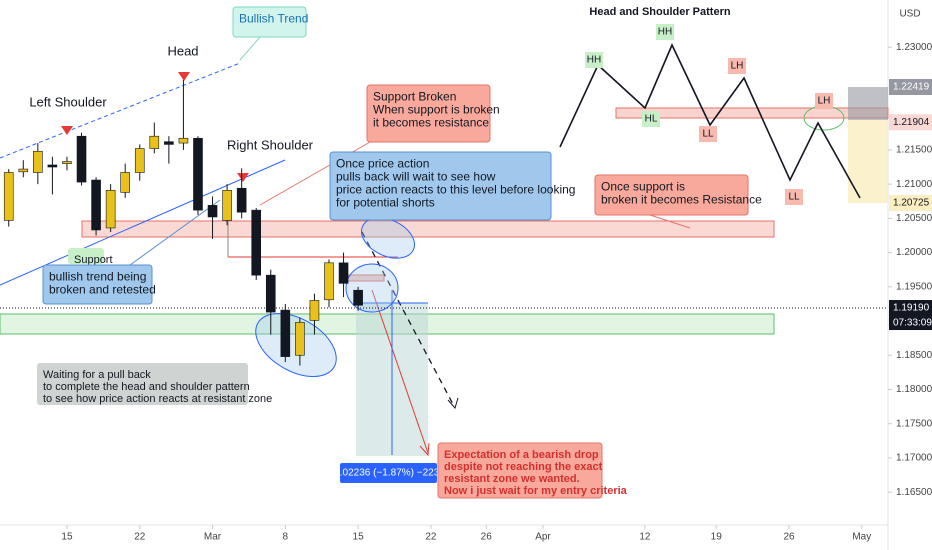 This screenshot has height=550, width=932. Describe the element at coordinates (914, 184) in the screenshot. I see `y-tick-label: 1.21000` at that location.